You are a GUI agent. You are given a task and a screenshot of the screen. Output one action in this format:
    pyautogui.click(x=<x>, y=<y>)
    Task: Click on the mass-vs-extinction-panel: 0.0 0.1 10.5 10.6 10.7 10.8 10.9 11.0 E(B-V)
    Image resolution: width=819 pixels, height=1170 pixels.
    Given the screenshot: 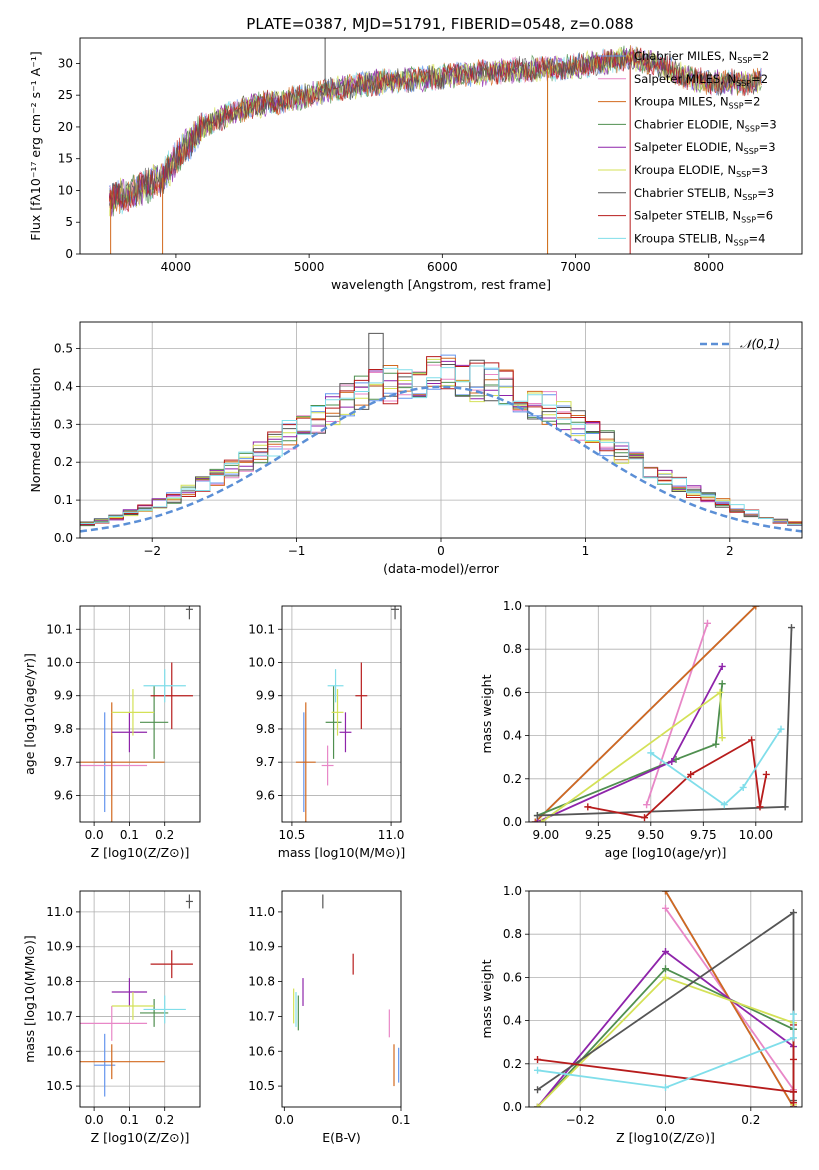 What is the action you would take?
    pyautogui.click(x=329, y=1017)
    